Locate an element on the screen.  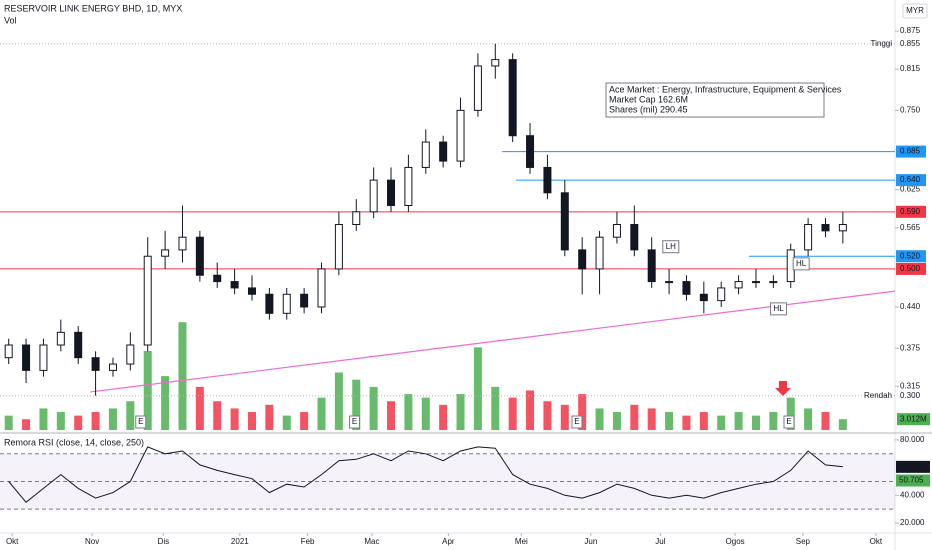
x-tick-label: Apr is located at coordinates (448, 541).